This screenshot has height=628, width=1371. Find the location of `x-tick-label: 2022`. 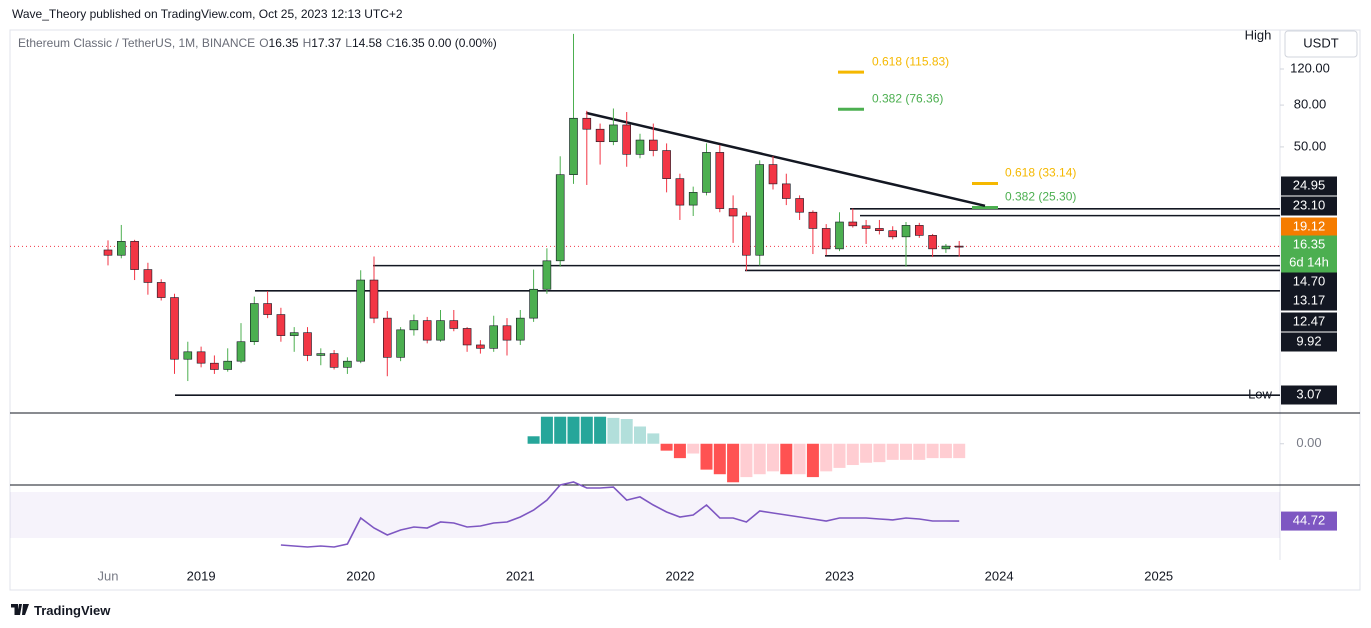

x-tick-label: 2022 is located at coordinates (679, 575).